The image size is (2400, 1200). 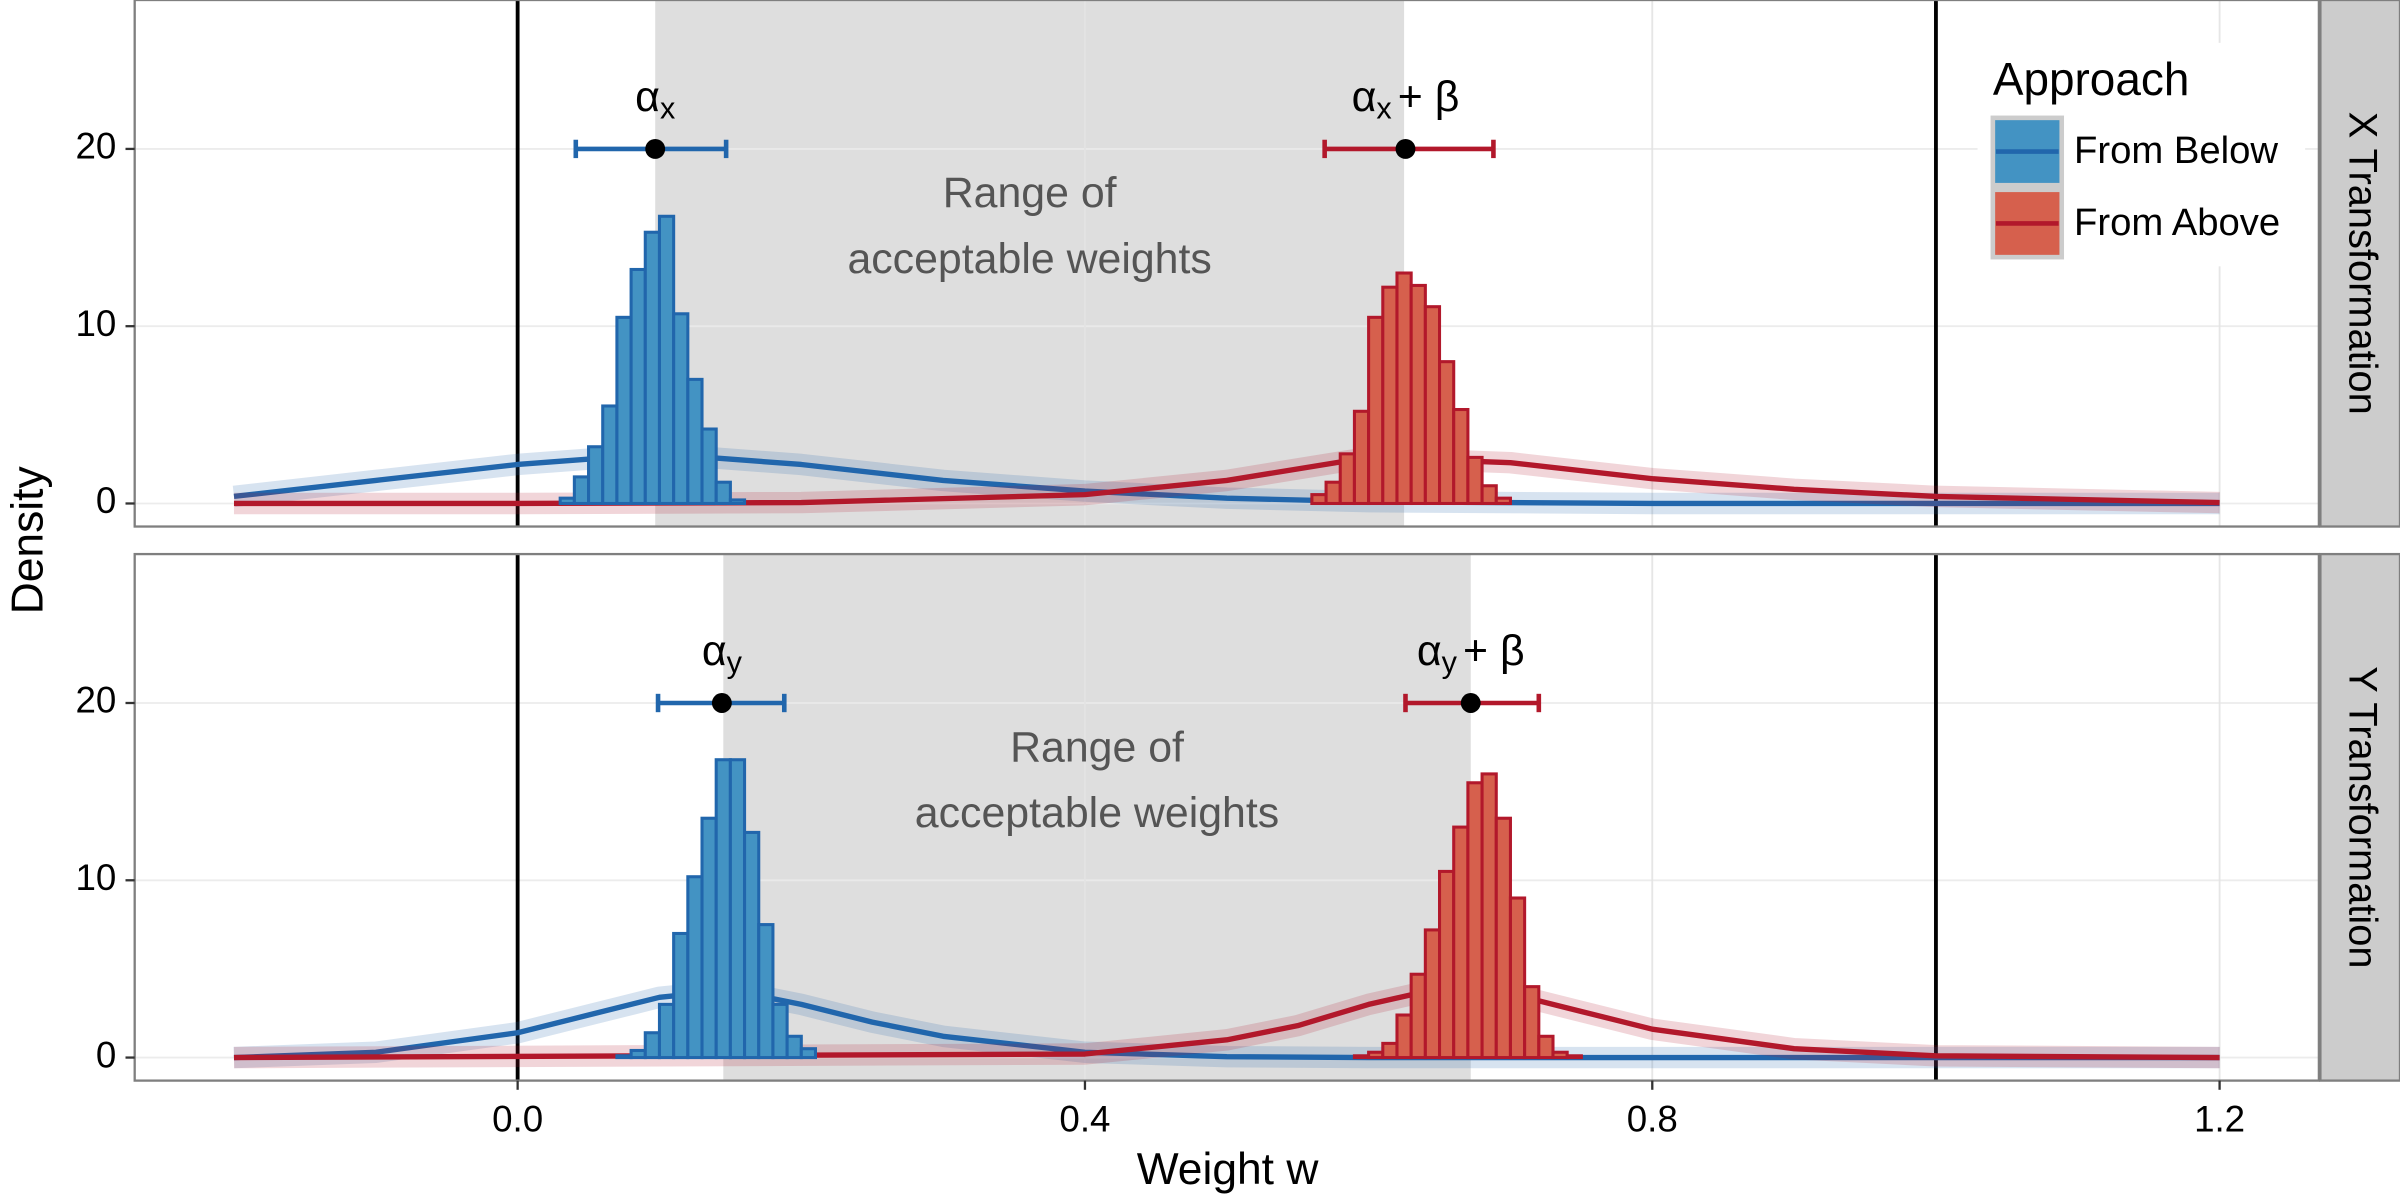 What do you see at coordinates (1084, 1119) in the screenshot?
I see `x-tick-label: 0.4` at bounding box center [1084, 1119].